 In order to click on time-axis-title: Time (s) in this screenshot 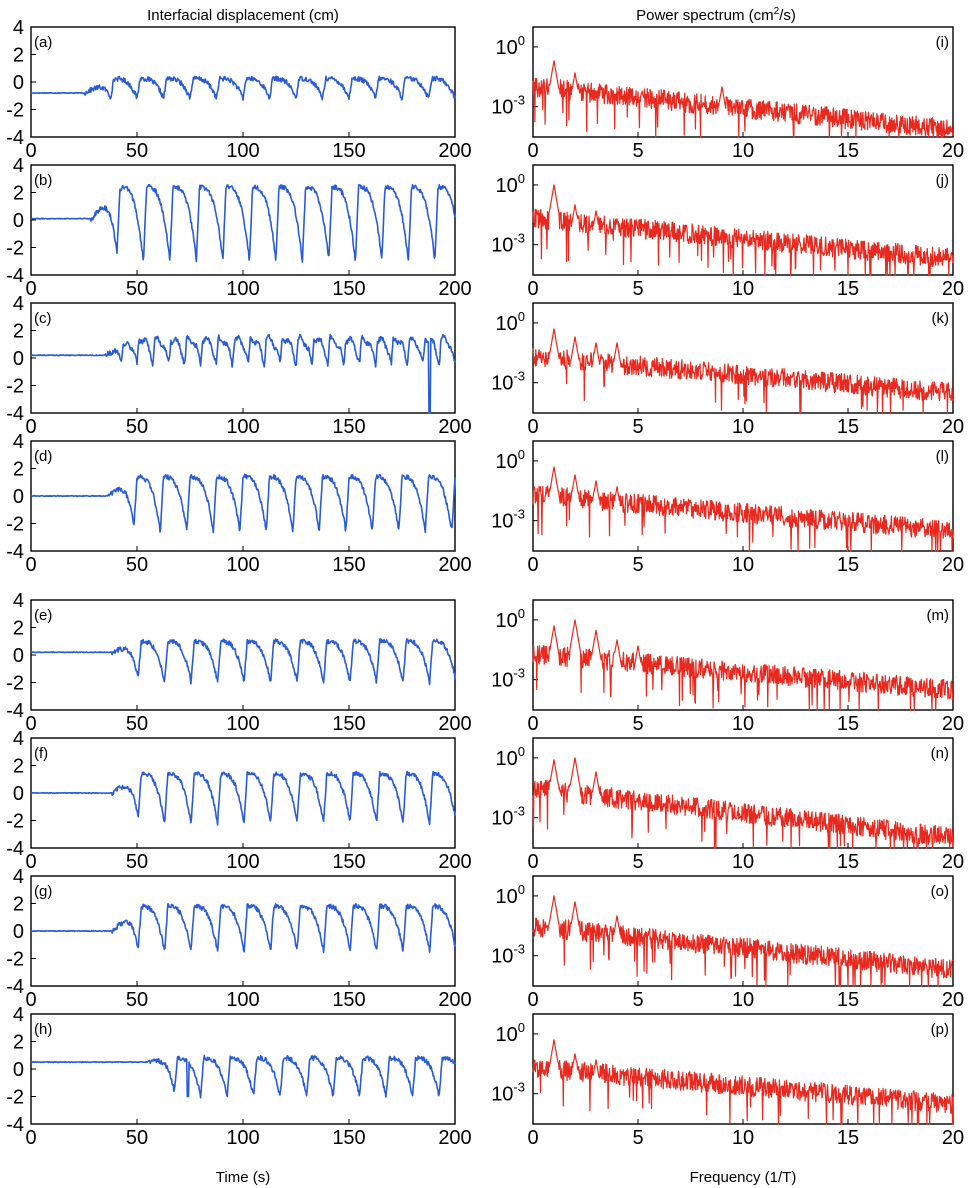, I will do `click(243, 1177)`.